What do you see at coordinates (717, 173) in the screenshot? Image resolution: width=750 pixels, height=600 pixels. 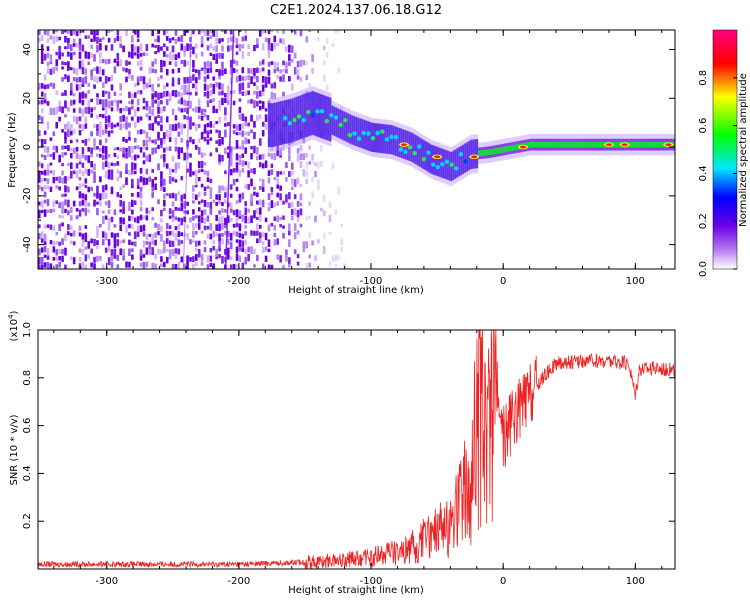 I see `colorbar-ticks: 0.00.20.40.60.8` at bounding box center [717, 173].